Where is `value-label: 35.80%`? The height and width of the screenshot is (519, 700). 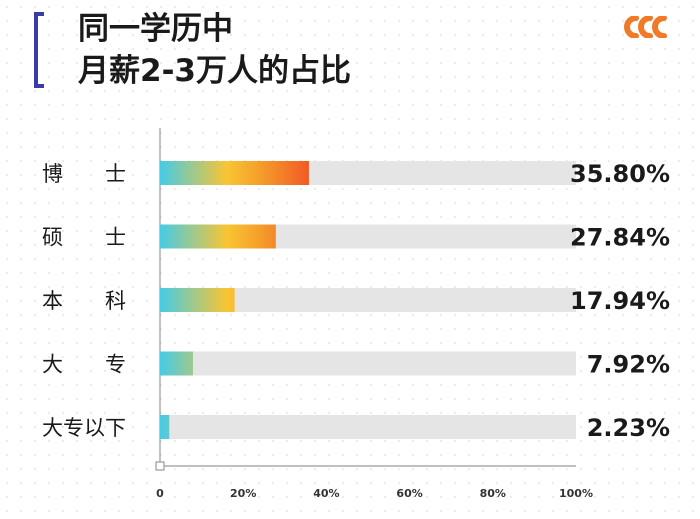
value-label: 35.80% is located at coordinates (620, 174).